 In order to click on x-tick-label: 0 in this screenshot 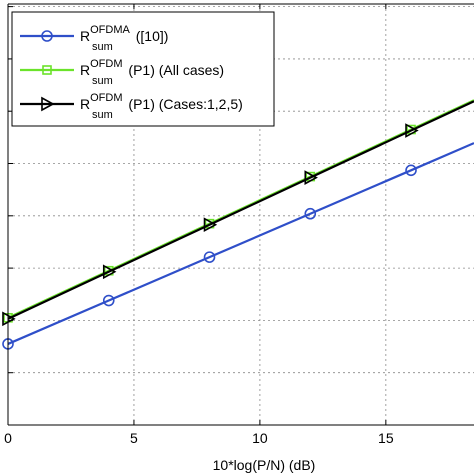, I will do `click(8, 438)`.